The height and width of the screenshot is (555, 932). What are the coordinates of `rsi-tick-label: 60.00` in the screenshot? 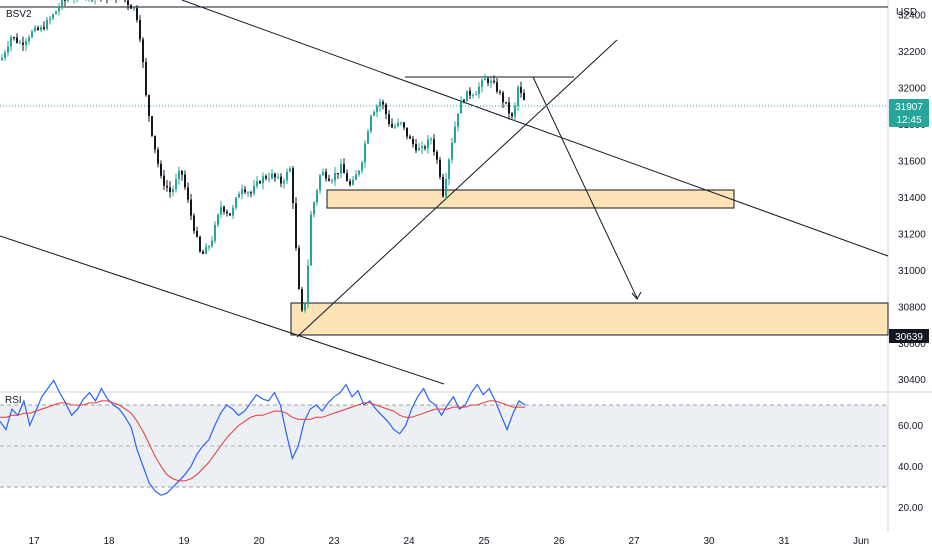 It's located at (910, 426).